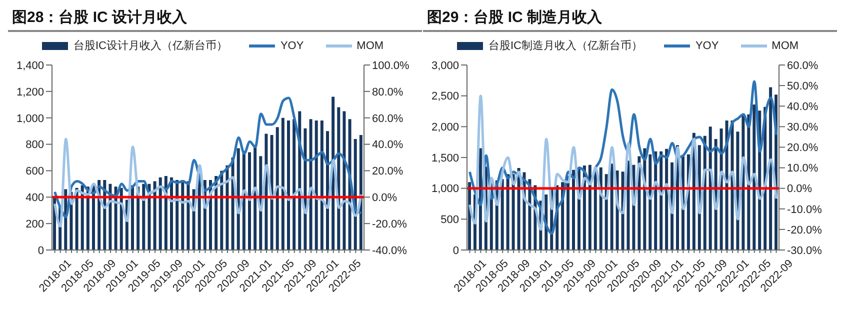 The image size is (845, 328). I want to click on y-tick-label: 1,500, so click(445, 158).